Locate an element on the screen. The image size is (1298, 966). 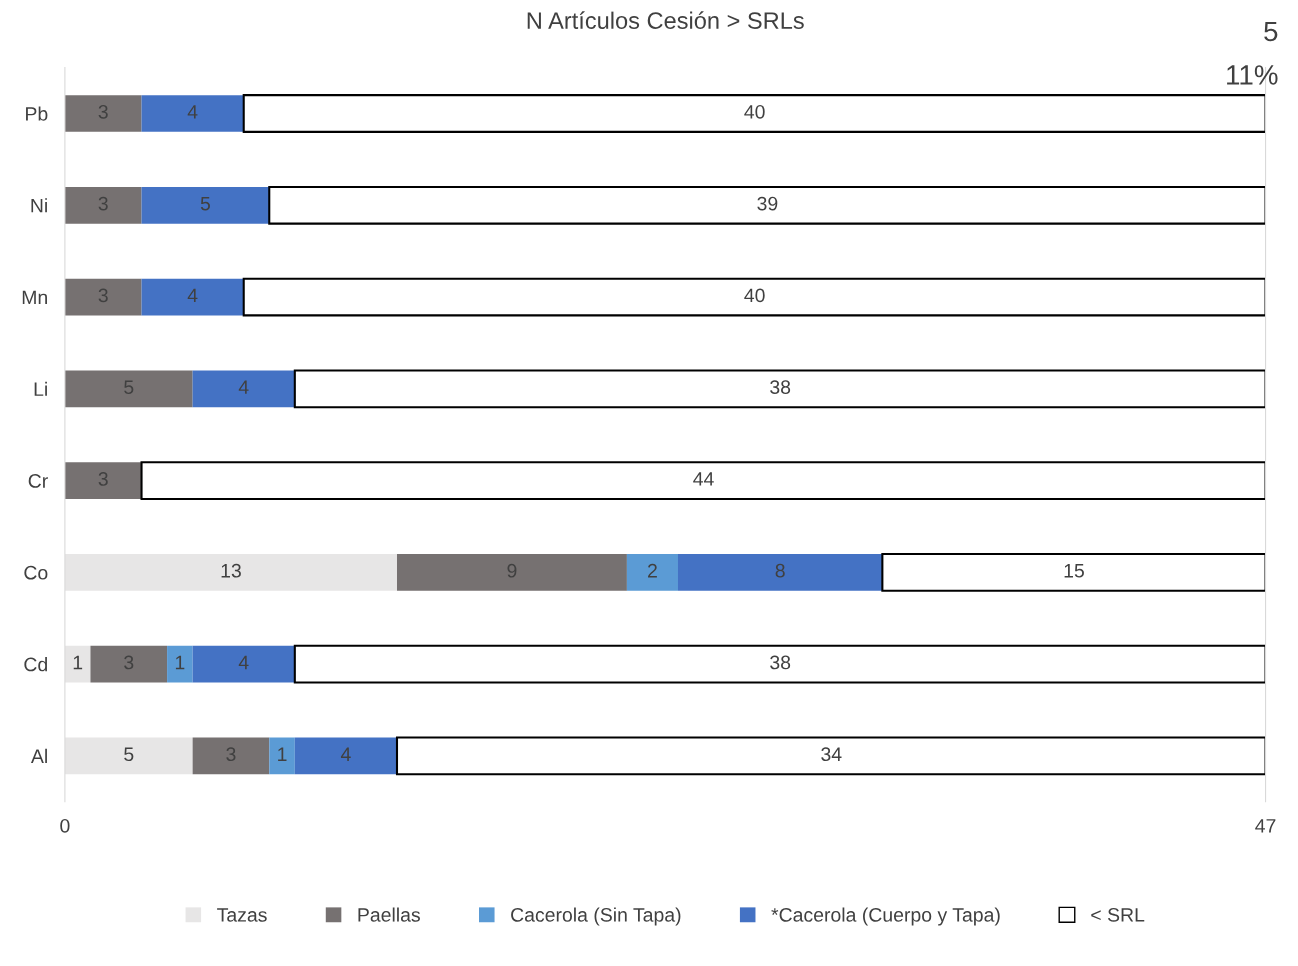
chart-title: N Artículos Cesión > SRLs is located at coordinates (665, 20).